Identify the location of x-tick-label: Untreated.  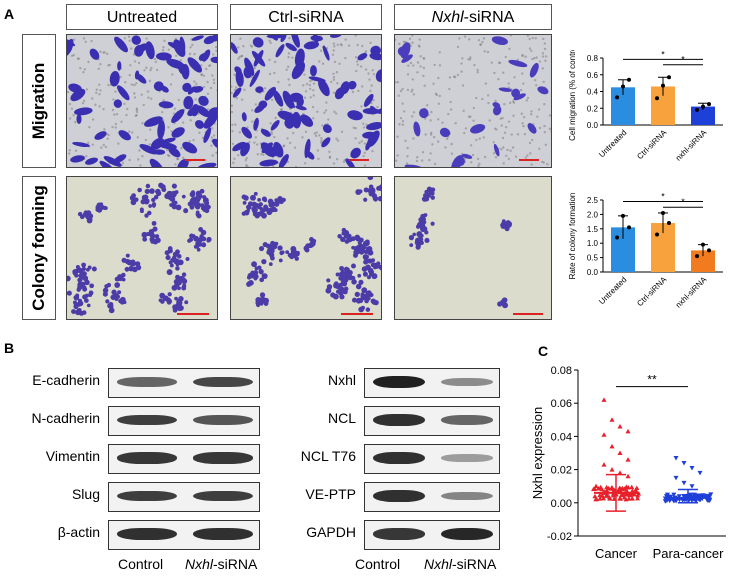
(612, 290).